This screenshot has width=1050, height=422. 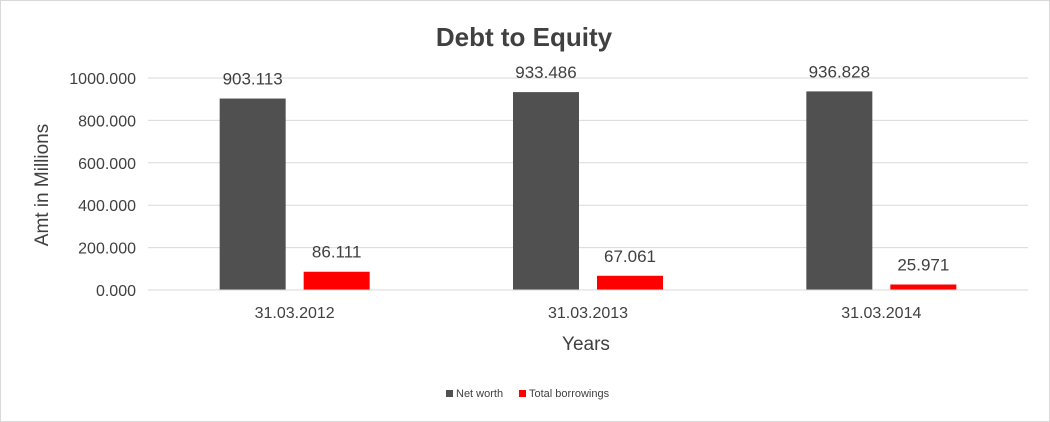 I want to click on bar-value-label: 67.061, so click(x=630, y=256).